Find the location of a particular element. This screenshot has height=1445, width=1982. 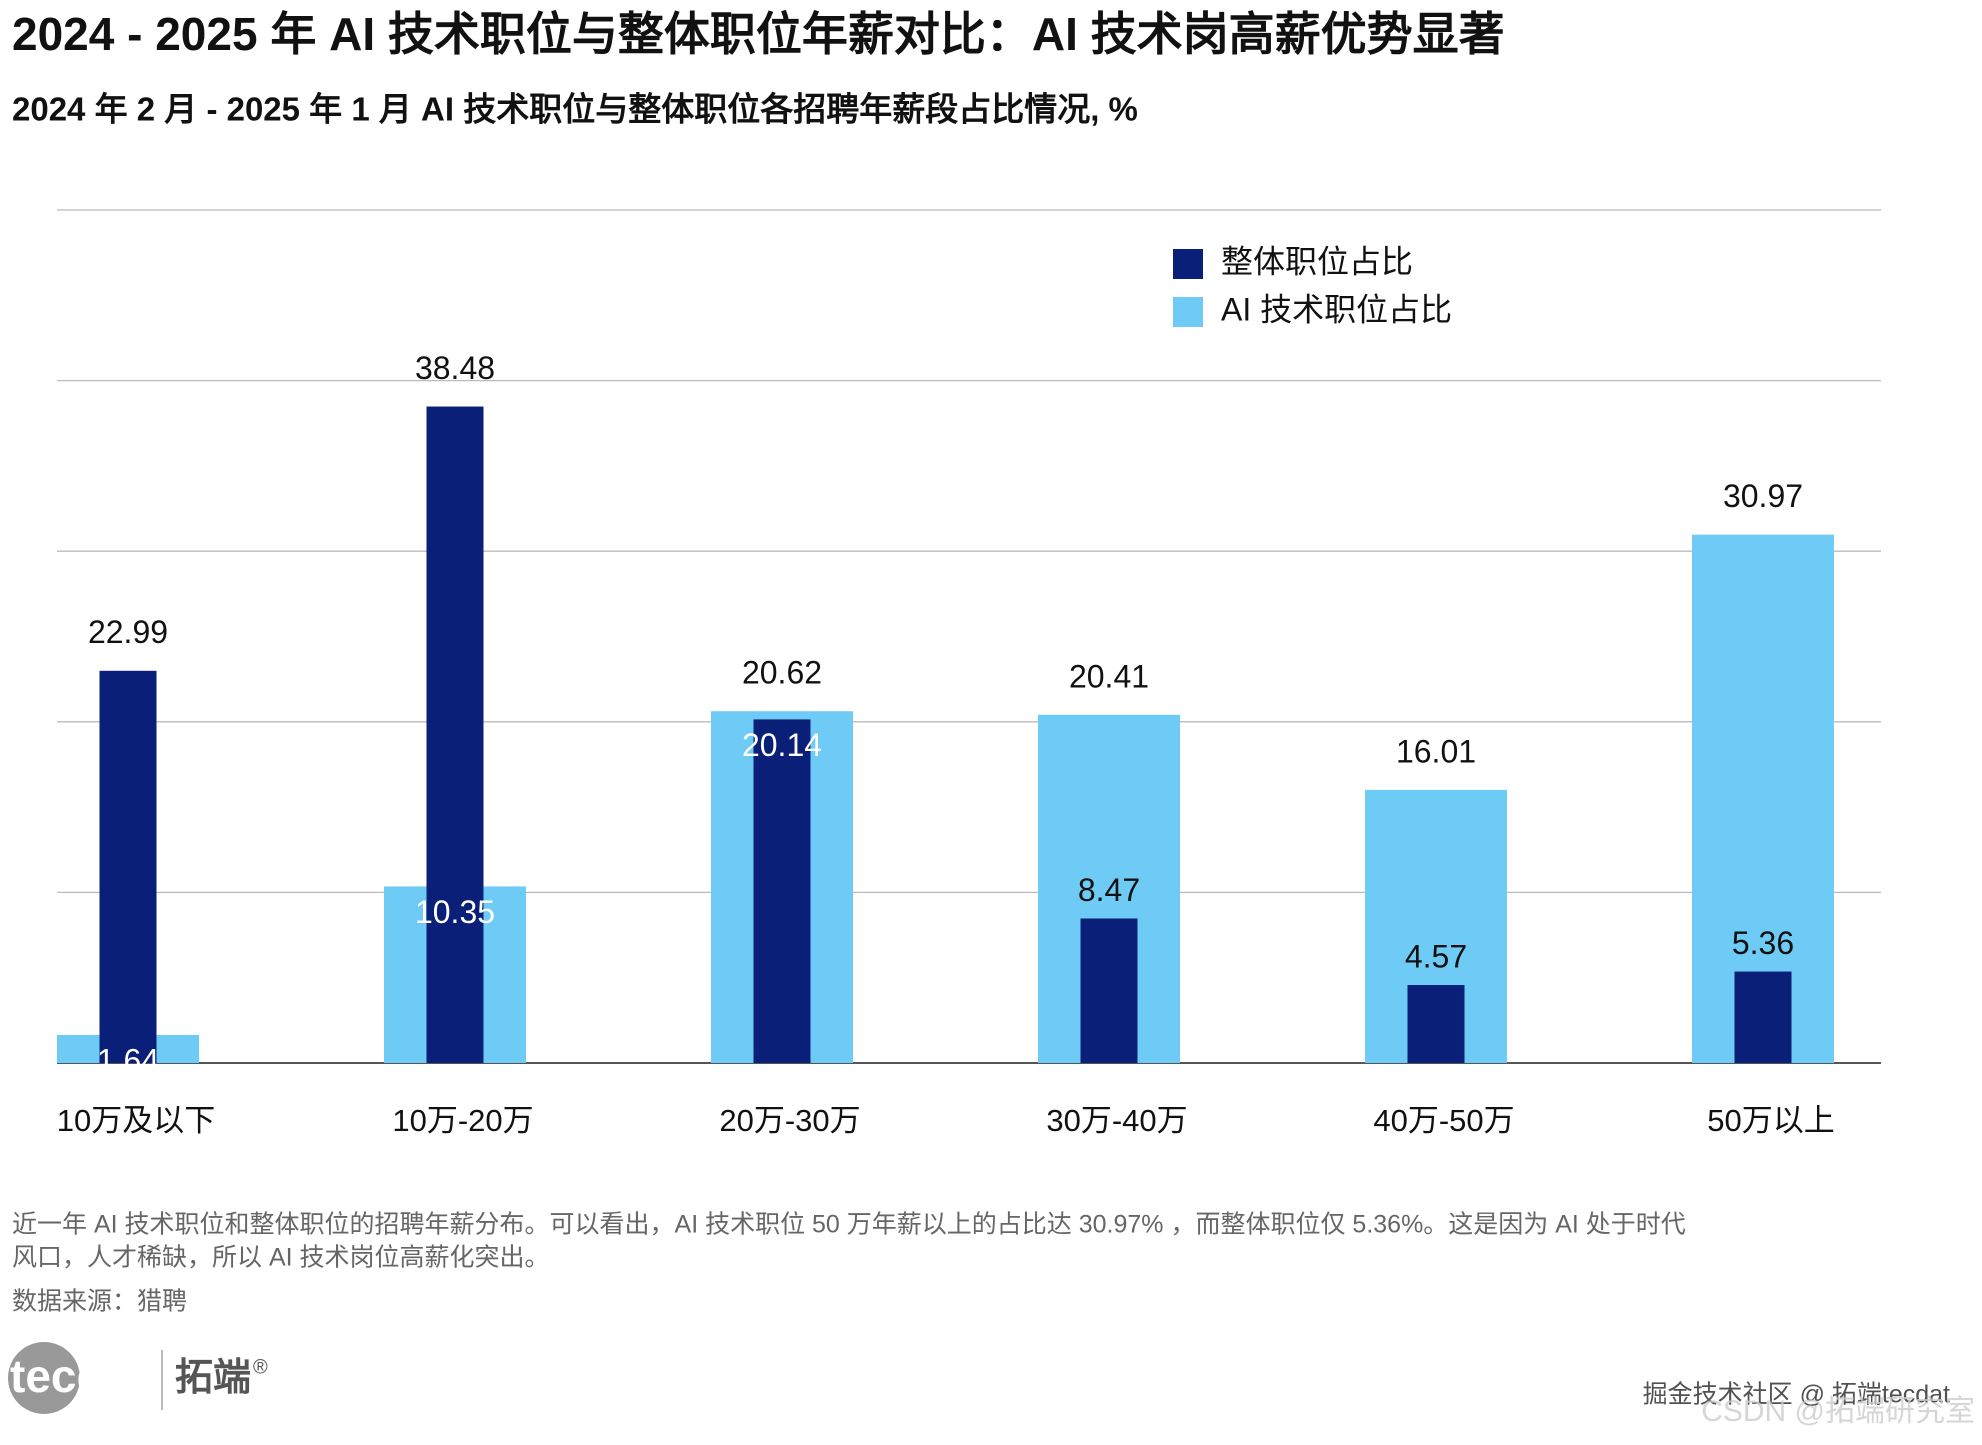

value-label: 8.47 is located at coordinates (1109, 890).